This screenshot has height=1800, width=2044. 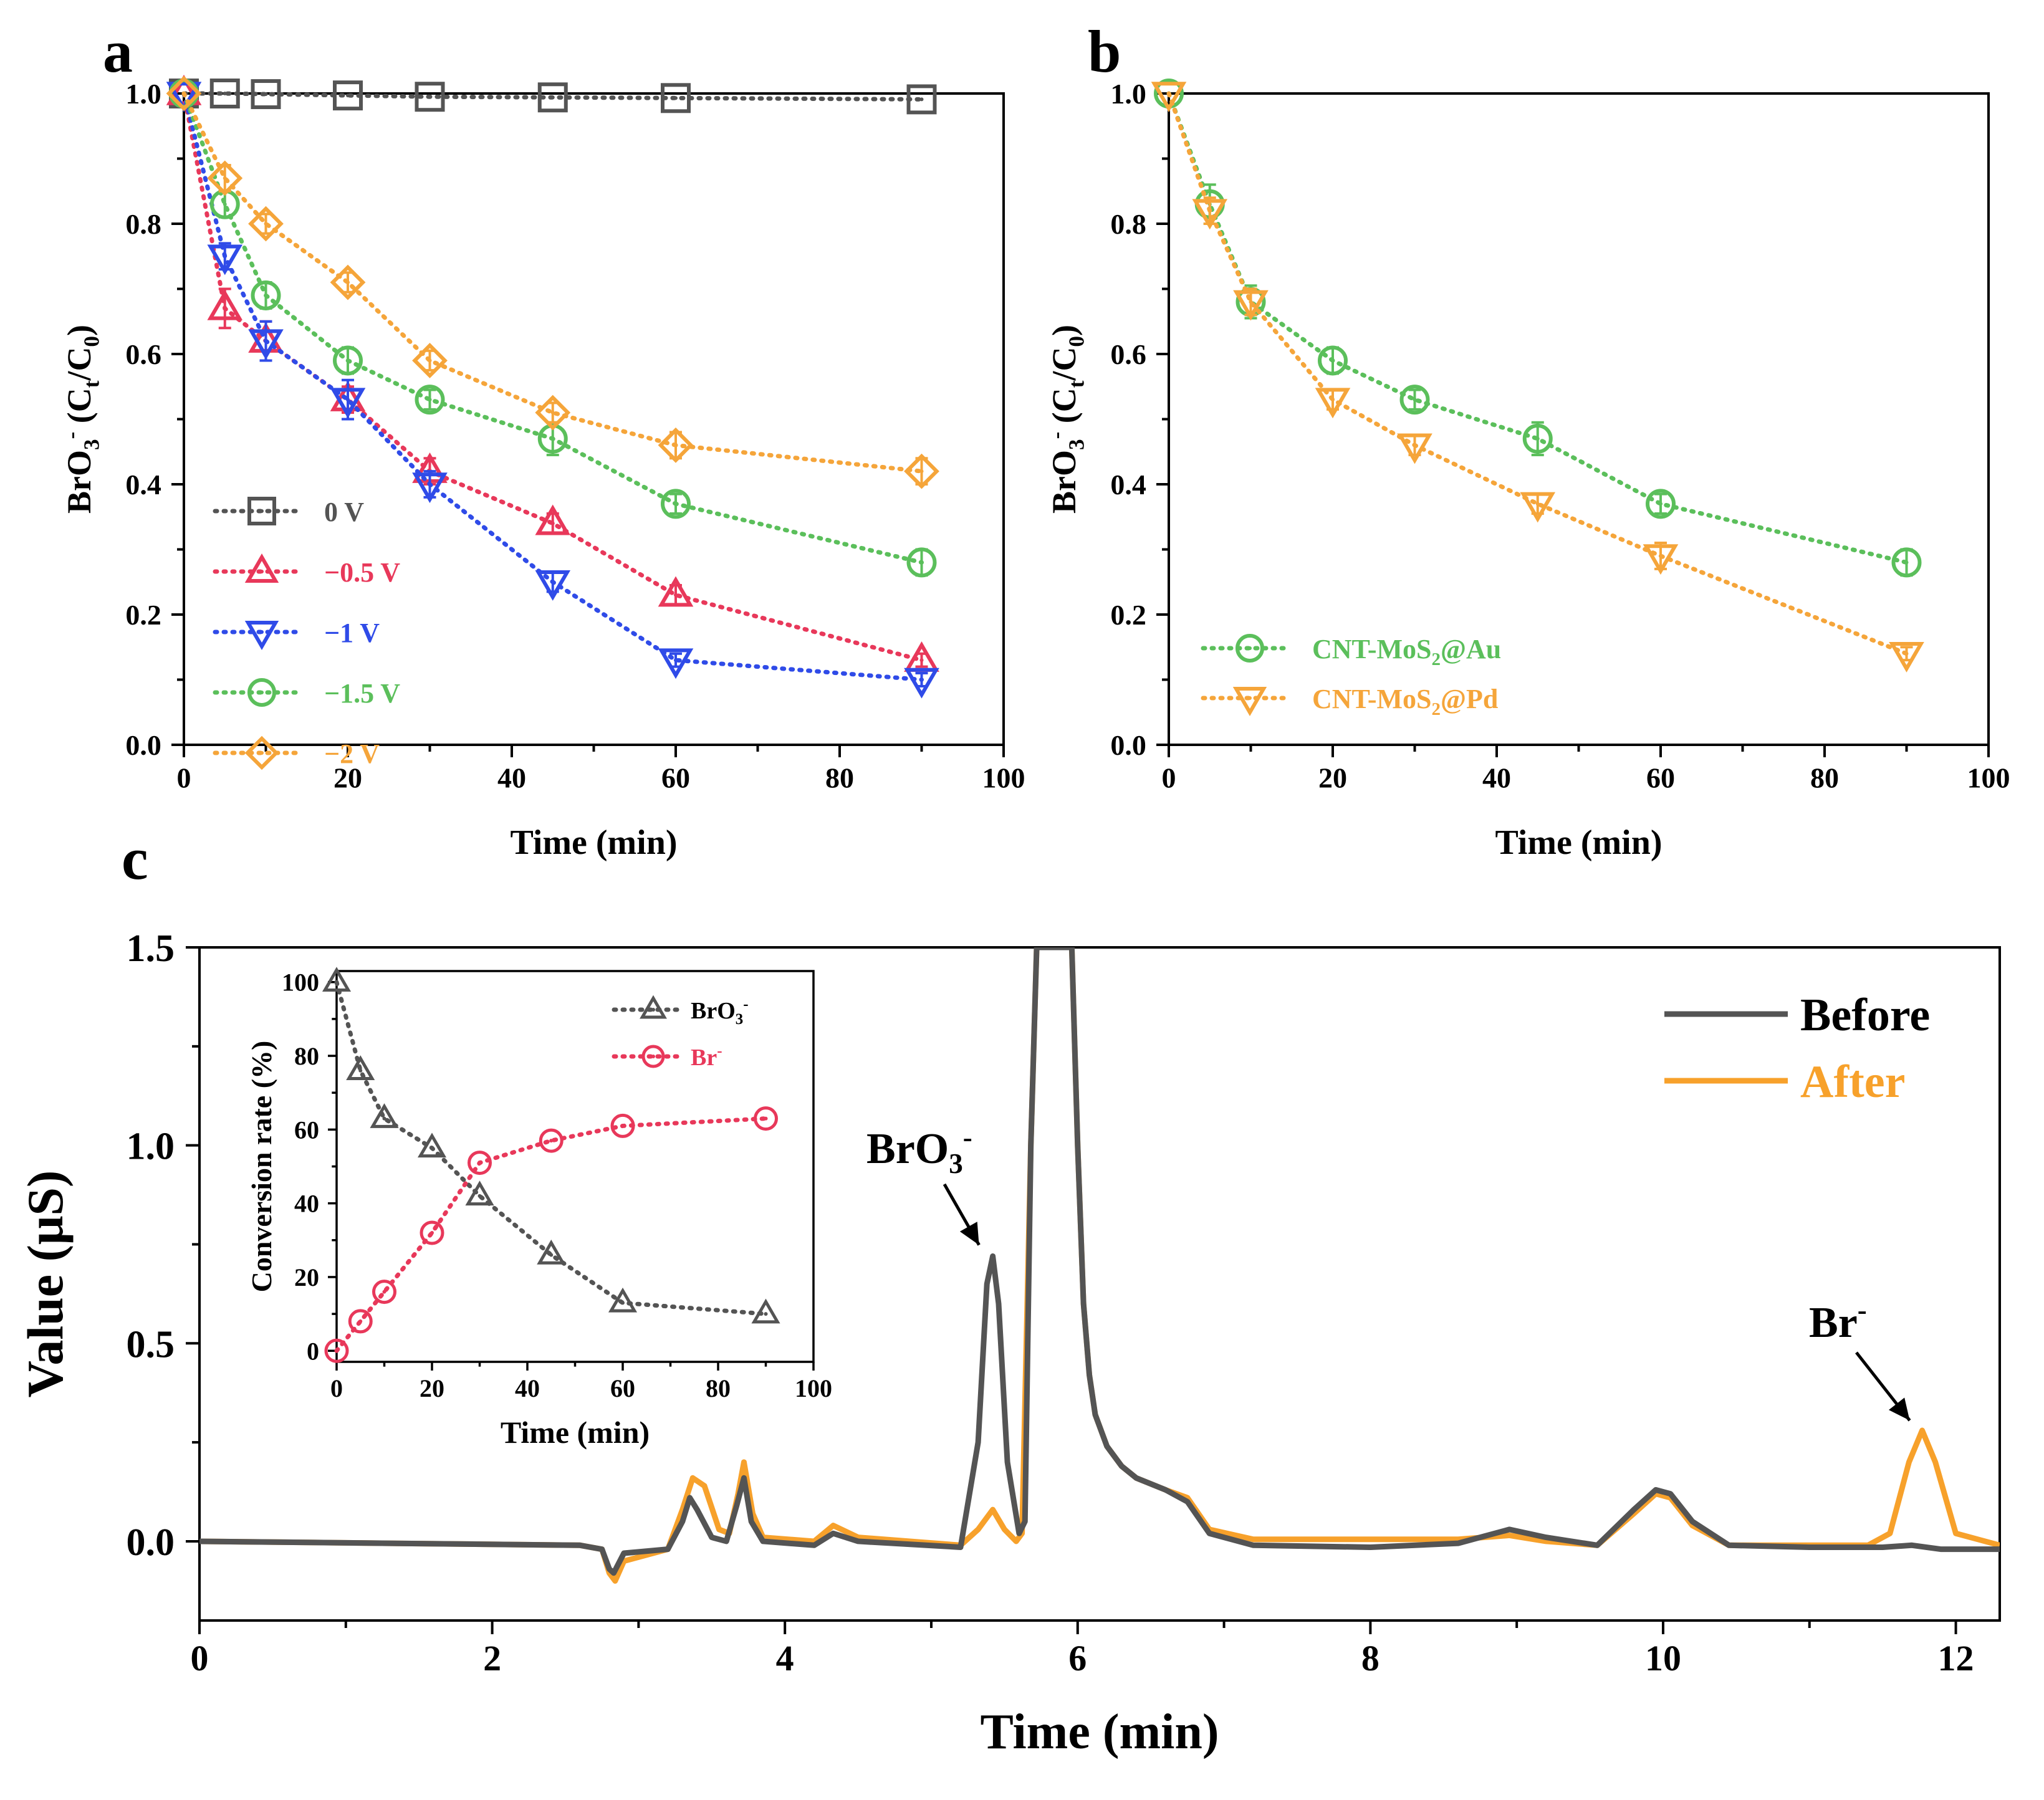 What do you see at coordinates (1128, 94) in the screenshot?
I see `y-tick-label: 1.0` at bounding box center [1128, 94].